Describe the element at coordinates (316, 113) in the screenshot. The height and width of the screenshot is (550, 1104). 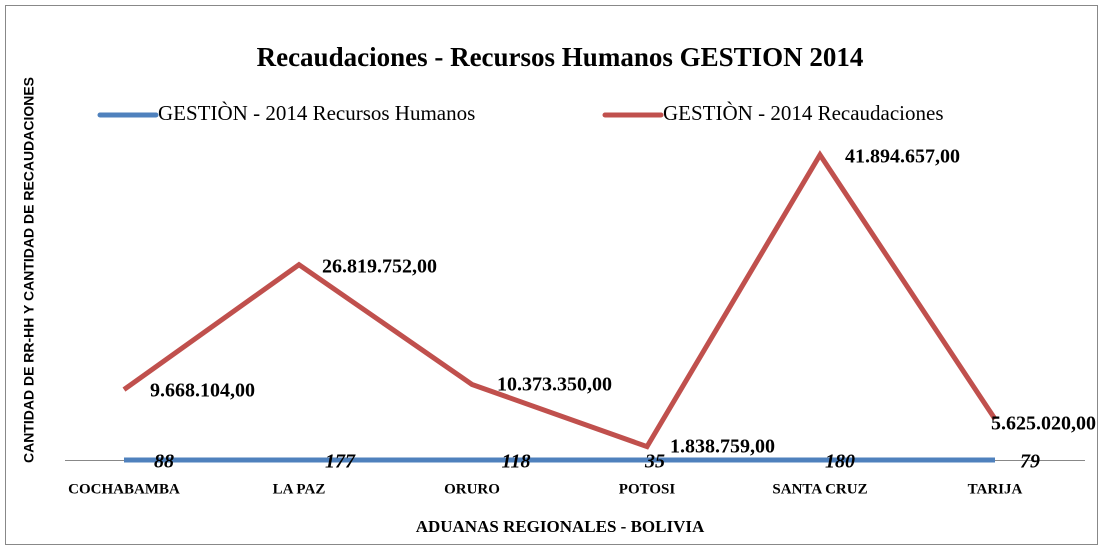
I see `legend-label: GESTIÒN - 2014 Recursos Humanos` at that location.